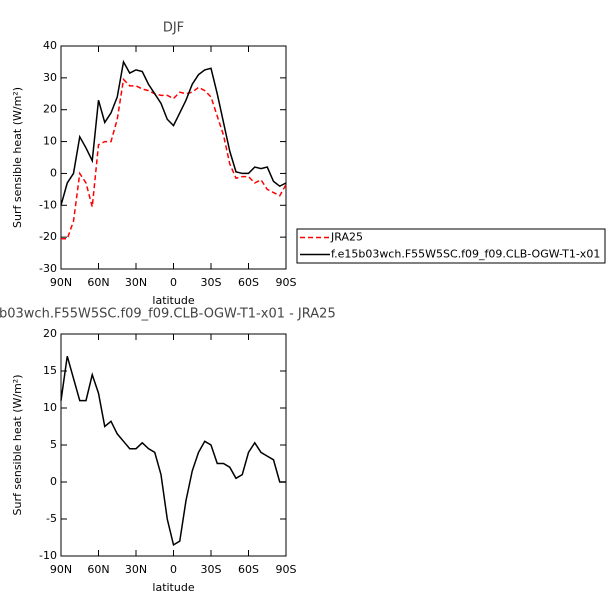 Image resolution: width=615 pixels, height=614 pixels. I want to click on y-tick-label: 40, so click(50, 45).